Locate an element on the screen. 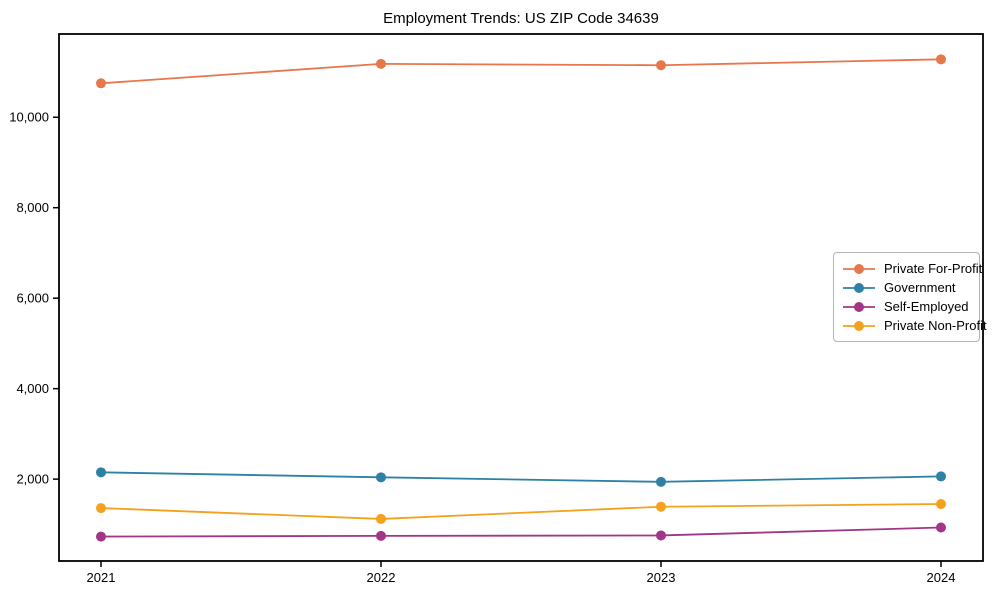 This screenshot has height=600, width=1000. svg-text: 2022 is located at coordinates (381, 577).